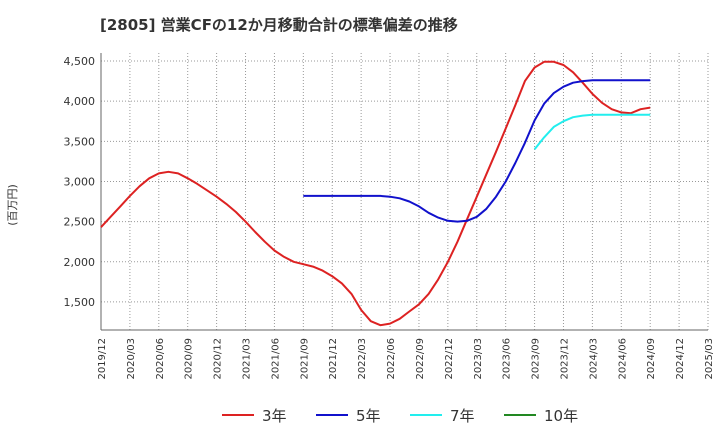 The height and width of the screenshot is (440, 720). Describe the element at coordinates (680, 359) in the screenshot. I see `x-tick-label: 2024/12` at that location.